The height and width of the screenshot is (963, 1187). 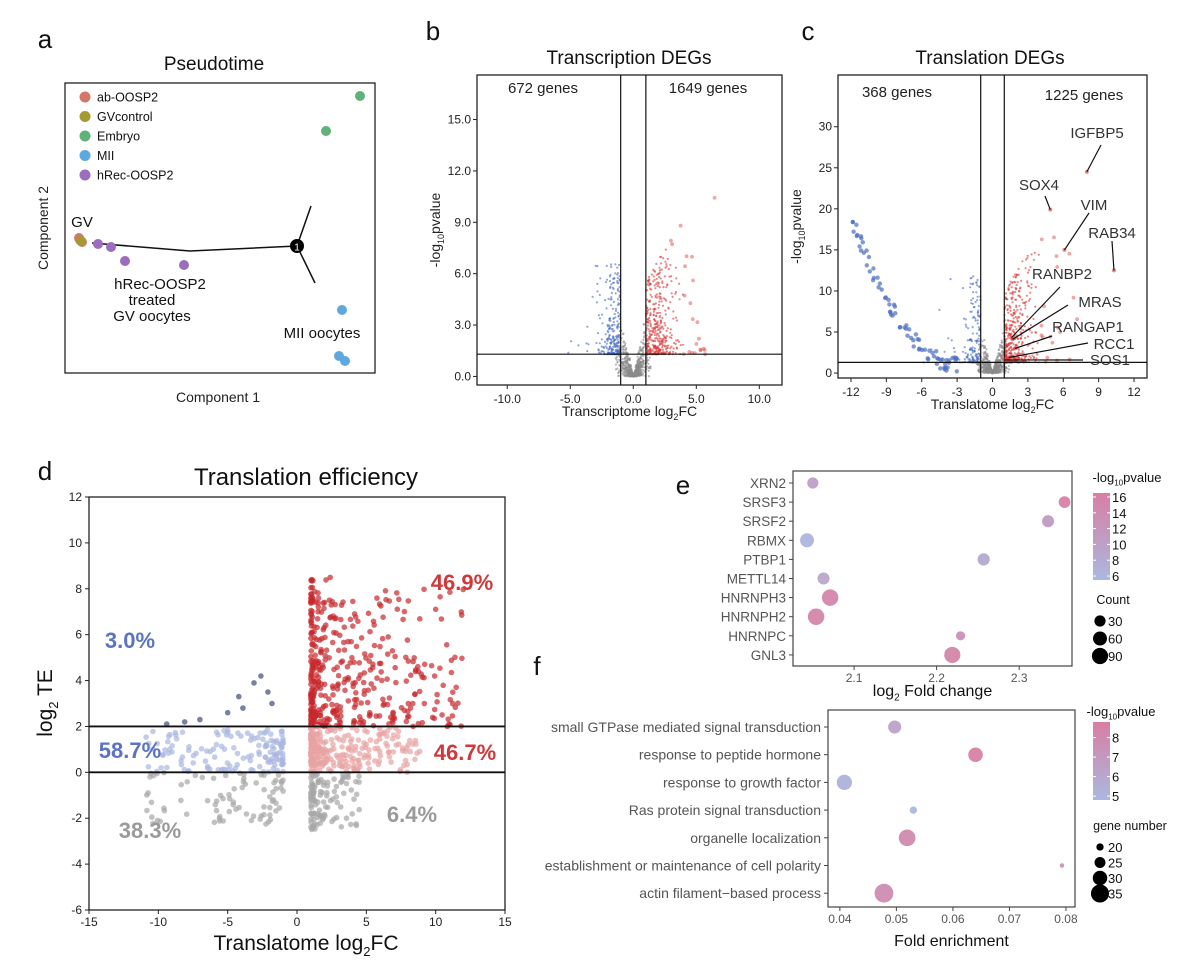 What do you see at coordinates (78, 681) in the screenshot?
I see `y-tick-label: 4` at bounding box center [78, 681].